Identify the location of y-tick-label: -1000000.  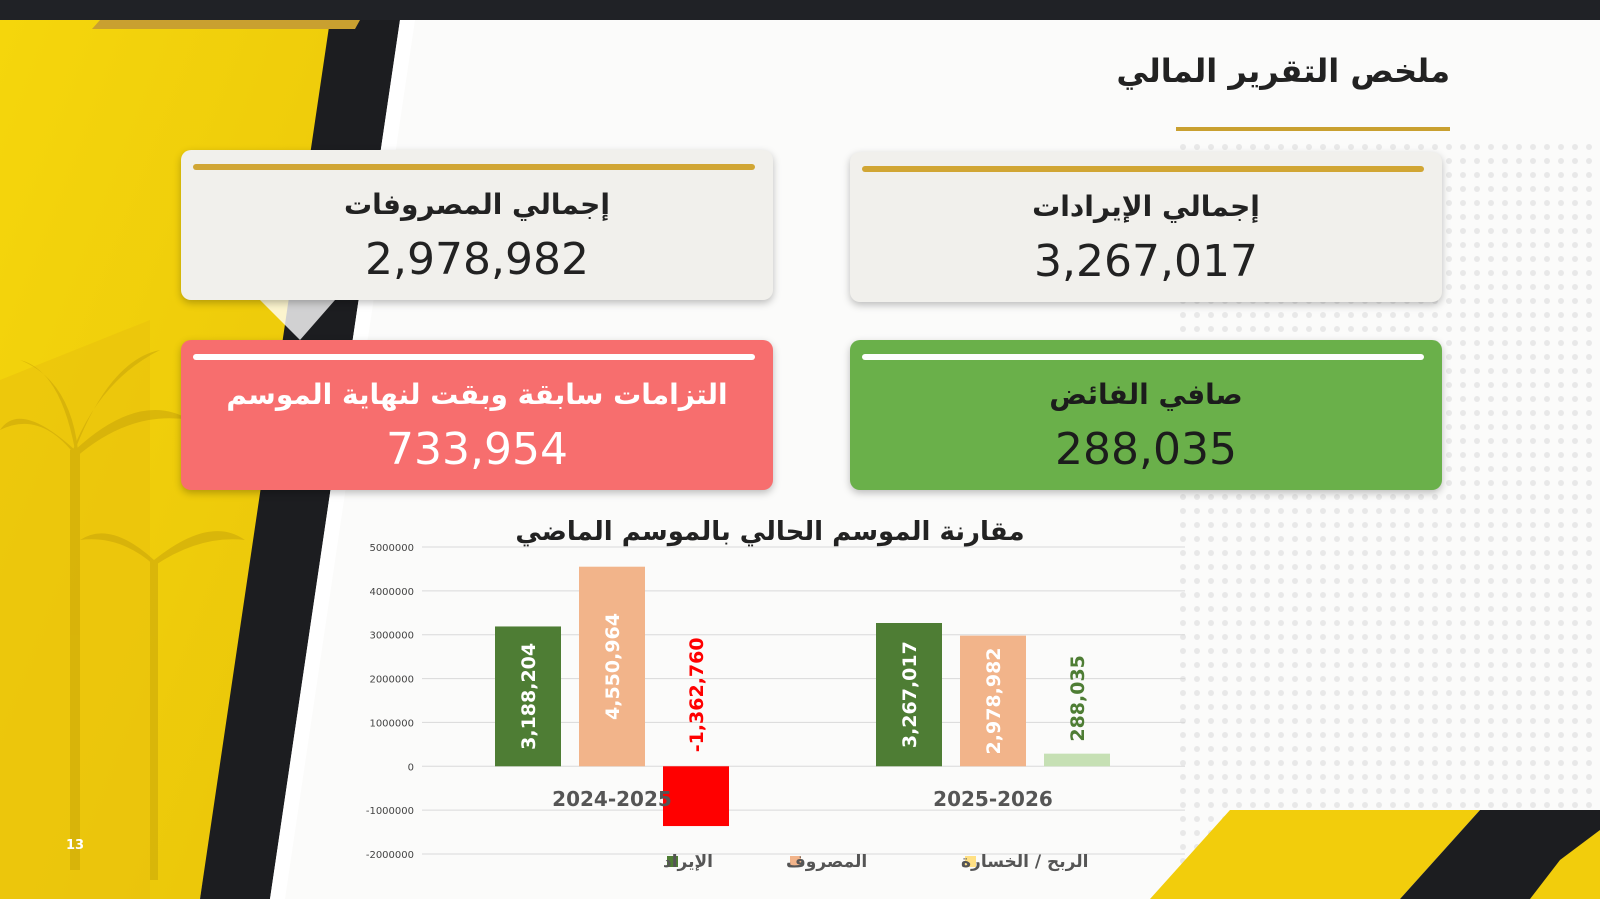
(390, 811).